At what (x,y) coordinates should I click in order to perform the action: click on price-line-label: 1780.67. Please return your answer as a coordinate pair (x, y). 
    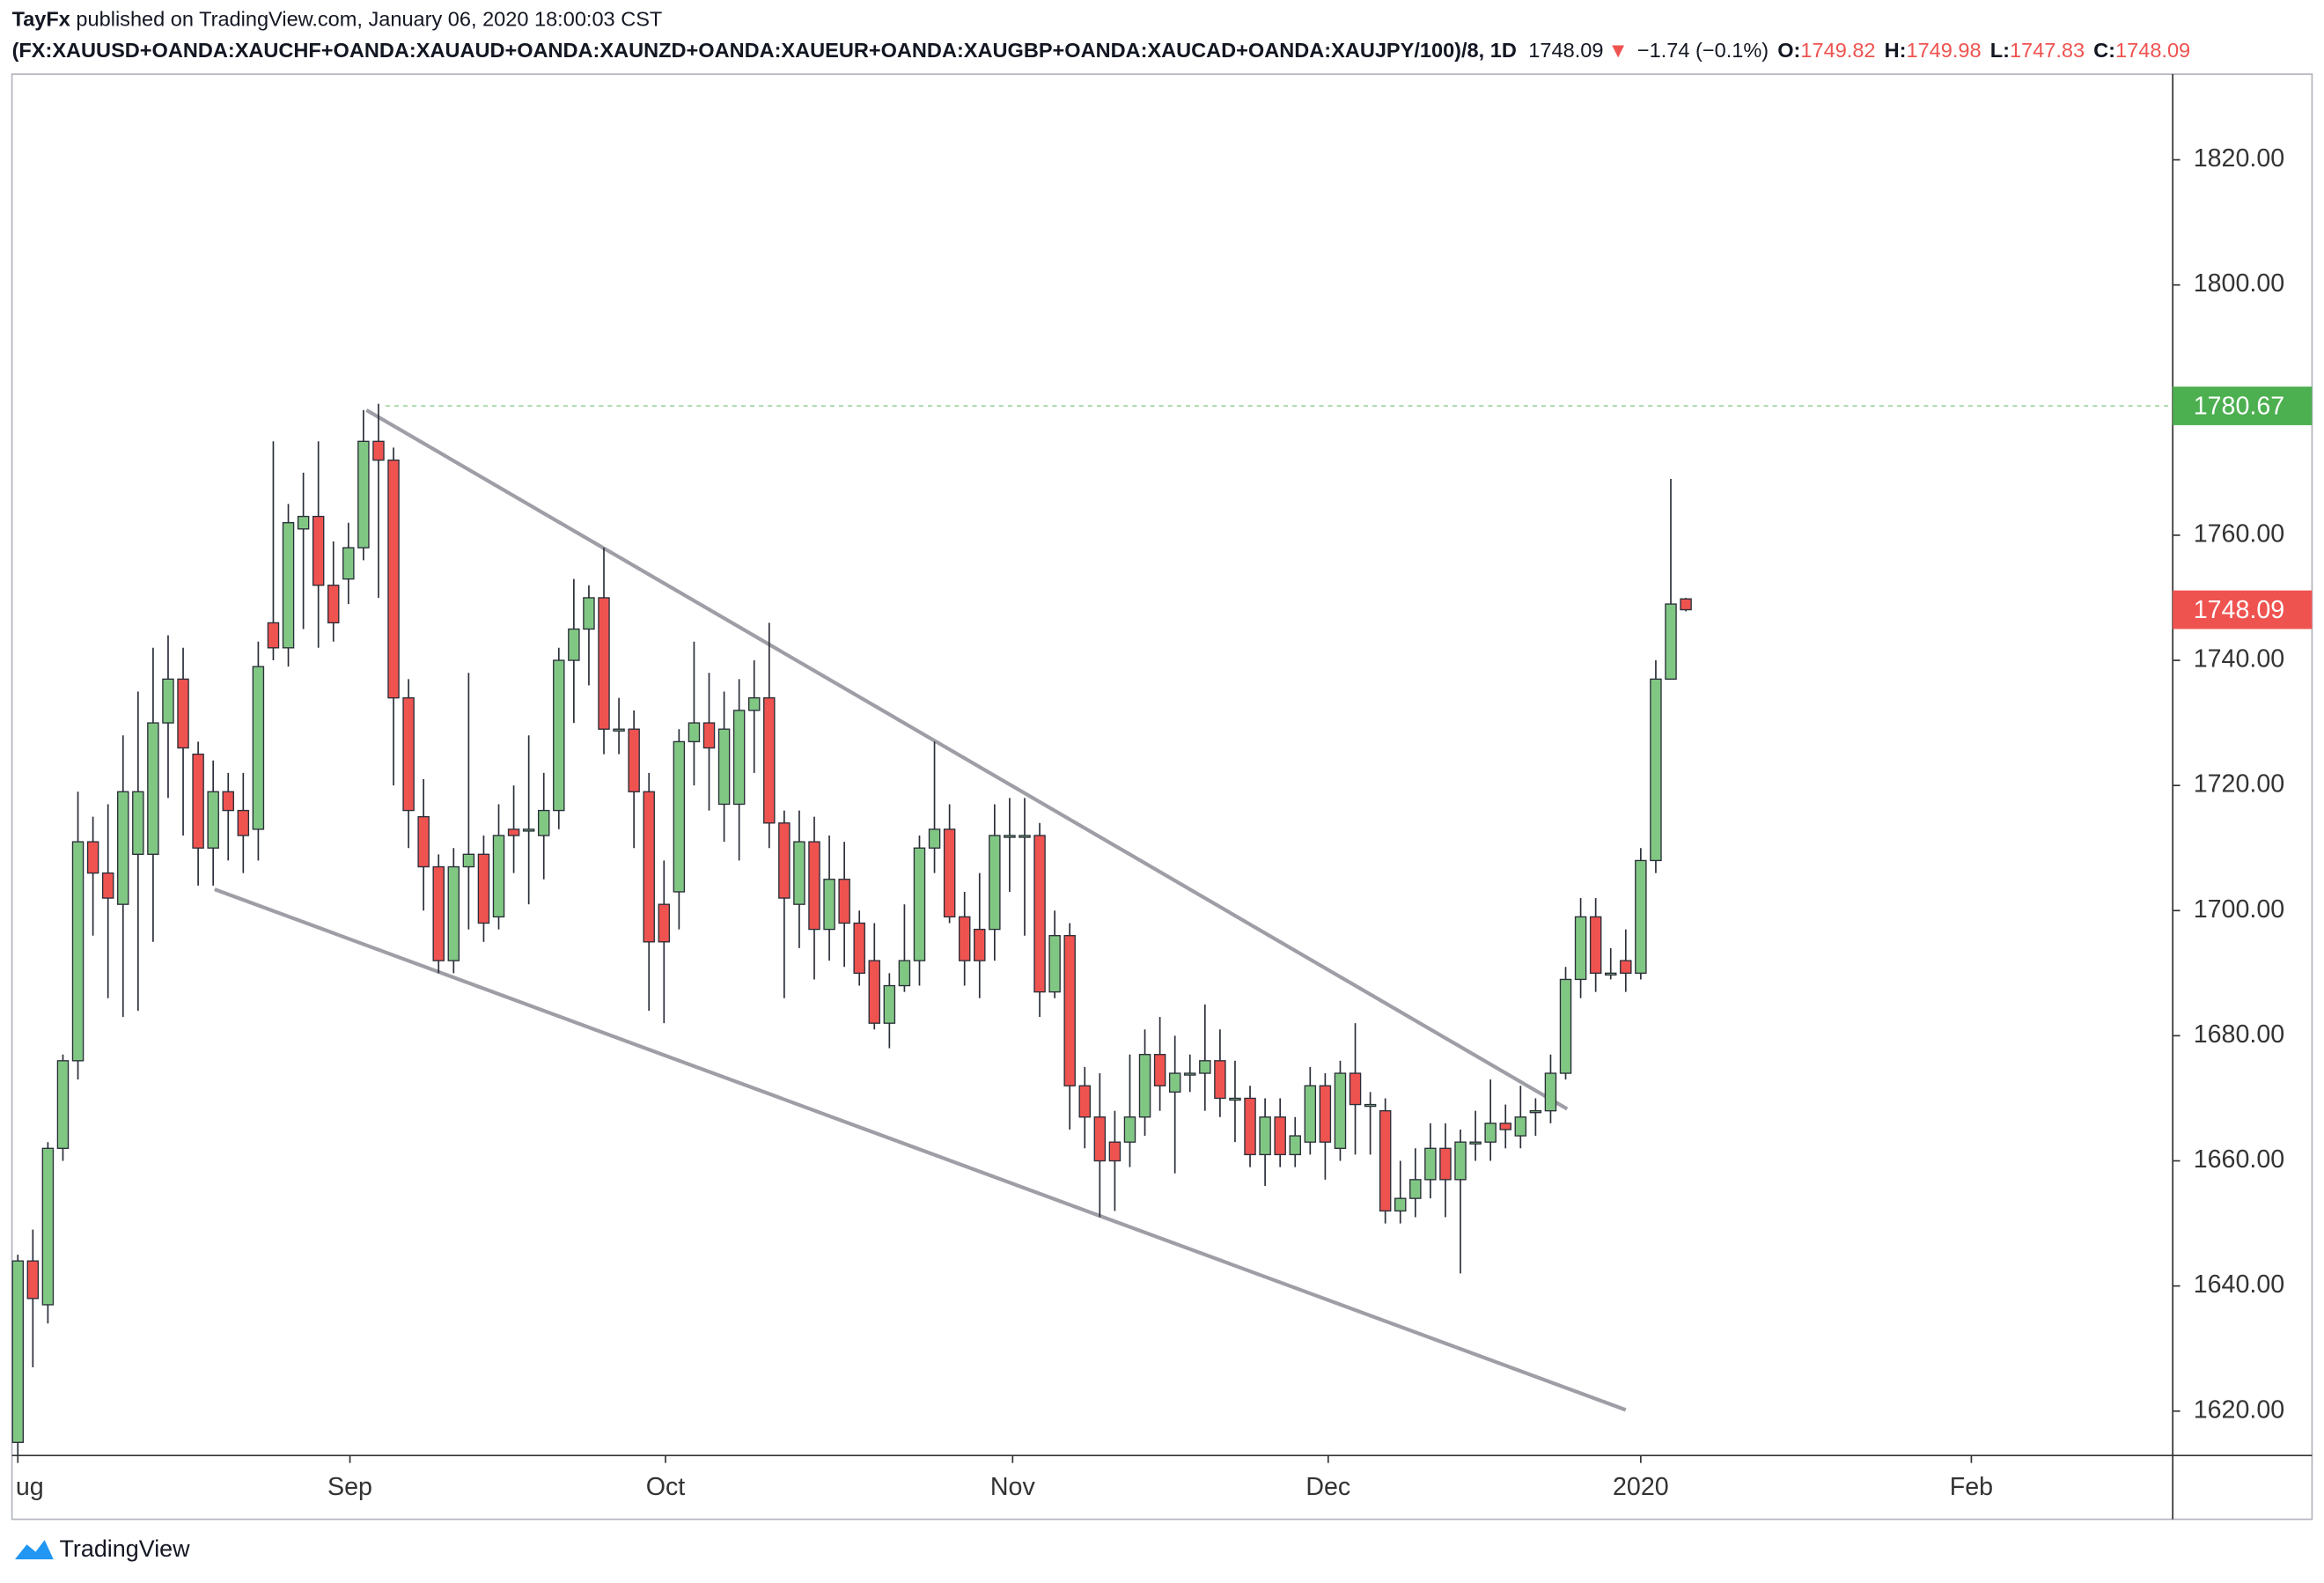
    Looking at the image, I should click on (2239, 406).